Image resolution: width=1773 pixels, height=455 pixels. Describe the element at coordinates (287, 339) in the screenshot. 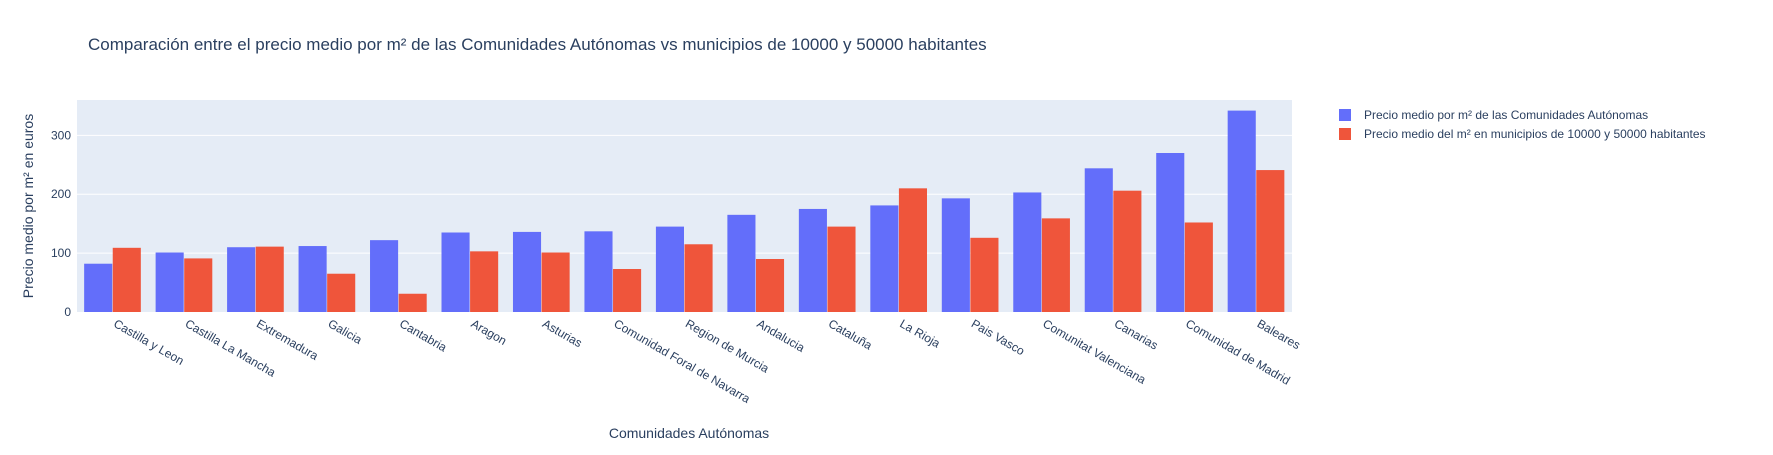

I see `x-tick-label: Extremadura` at that location.